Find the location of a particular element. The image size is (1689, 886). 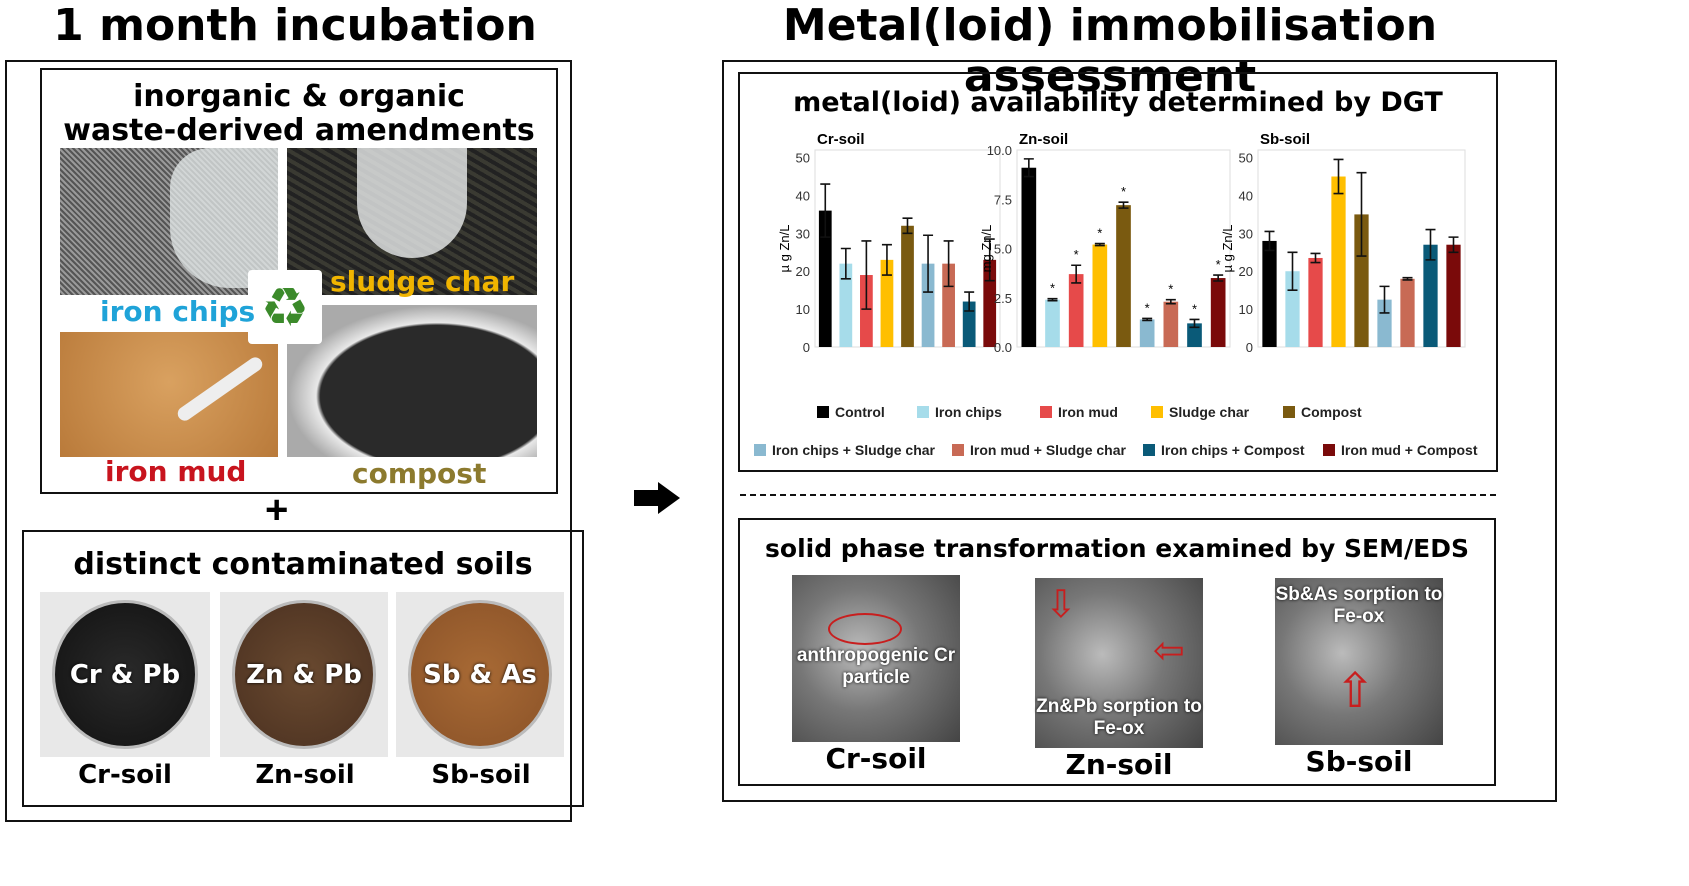

legend-label: Iron mud + Sludge char is located at coordinates (1048, 450).